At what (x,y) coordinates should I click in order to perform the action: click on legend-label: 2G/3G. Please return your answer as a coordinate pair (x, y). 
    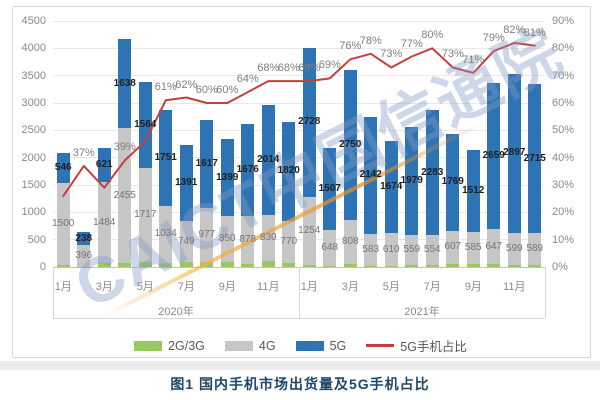
    Looking at the image, I should click on (186, 345).